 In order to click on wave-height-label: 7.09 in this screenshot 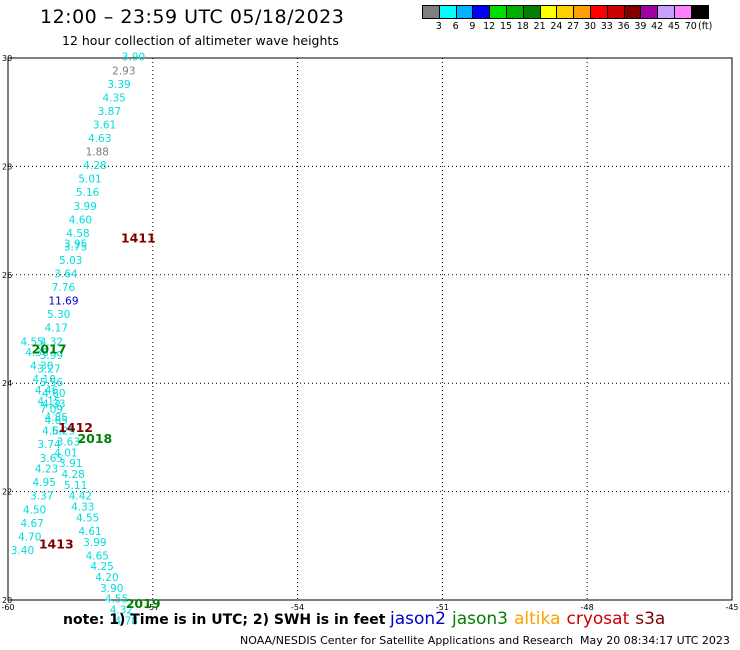, I will do `click(51, 410)`.